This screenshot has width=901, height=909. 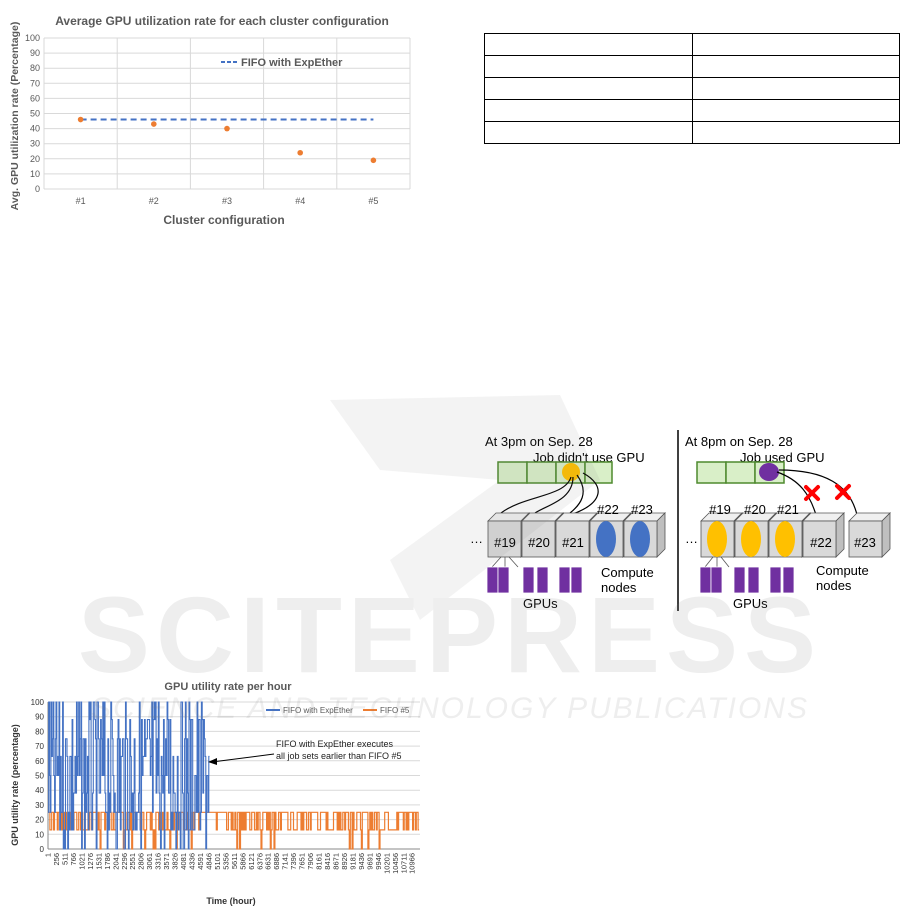 What do you see at coordinates (183, 861) in the screenshot?
I see `chart2-x-tick: 4081` at bounding box center [183, 861].